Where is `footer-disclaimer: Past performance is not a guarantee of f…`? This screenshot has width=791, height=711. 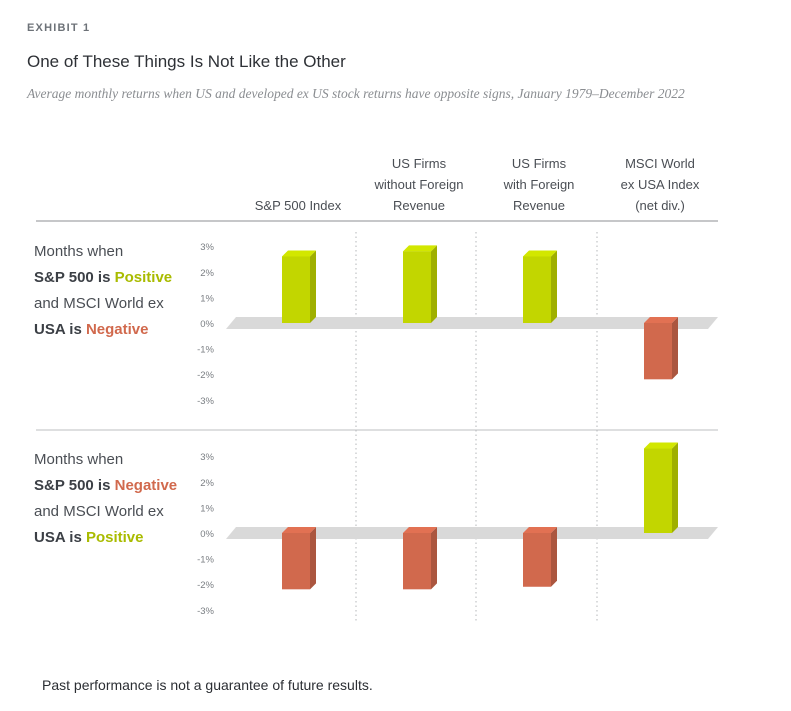 footer-disclaimer: Past performance is not a guarantee of f… is located at coordinates (207, 685).